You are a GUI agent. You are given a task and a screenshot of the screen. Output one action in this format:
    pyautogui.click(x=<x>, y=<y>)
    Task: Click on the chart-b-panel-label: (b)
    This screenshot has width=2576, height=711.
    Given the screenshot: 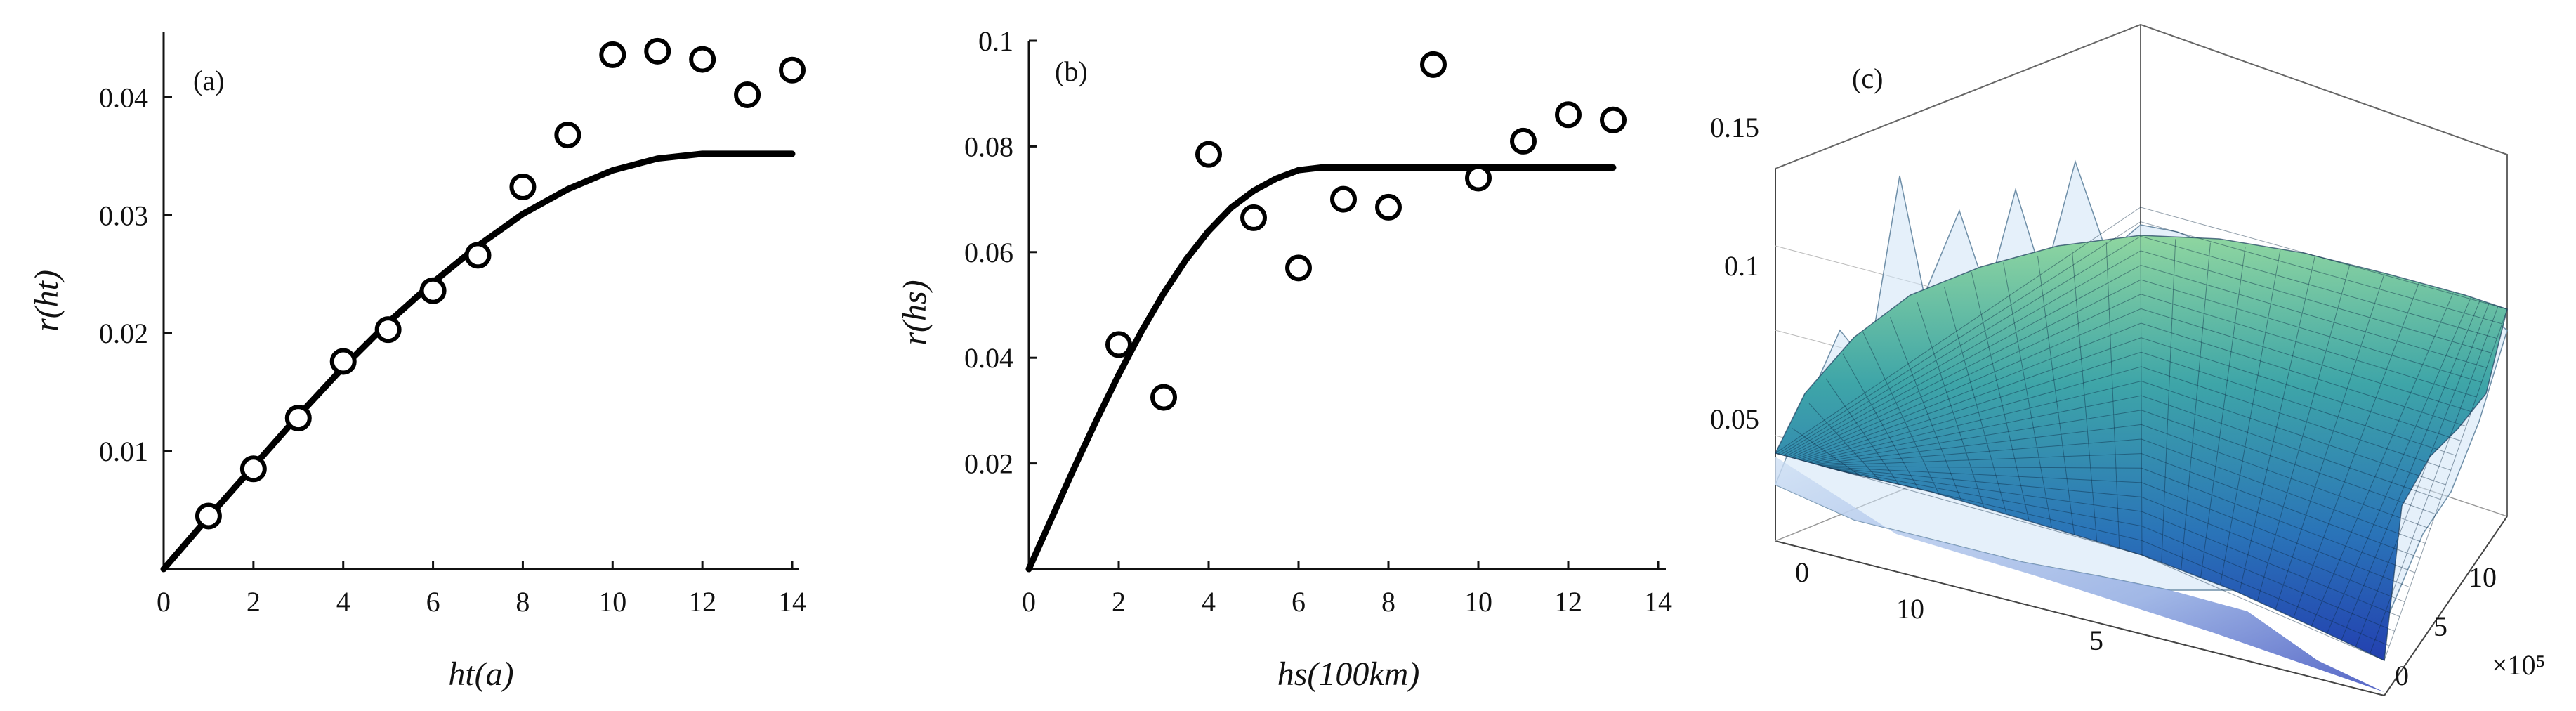 What is the action you would take?
    pyautogui.click(x=1071, y=71)
    